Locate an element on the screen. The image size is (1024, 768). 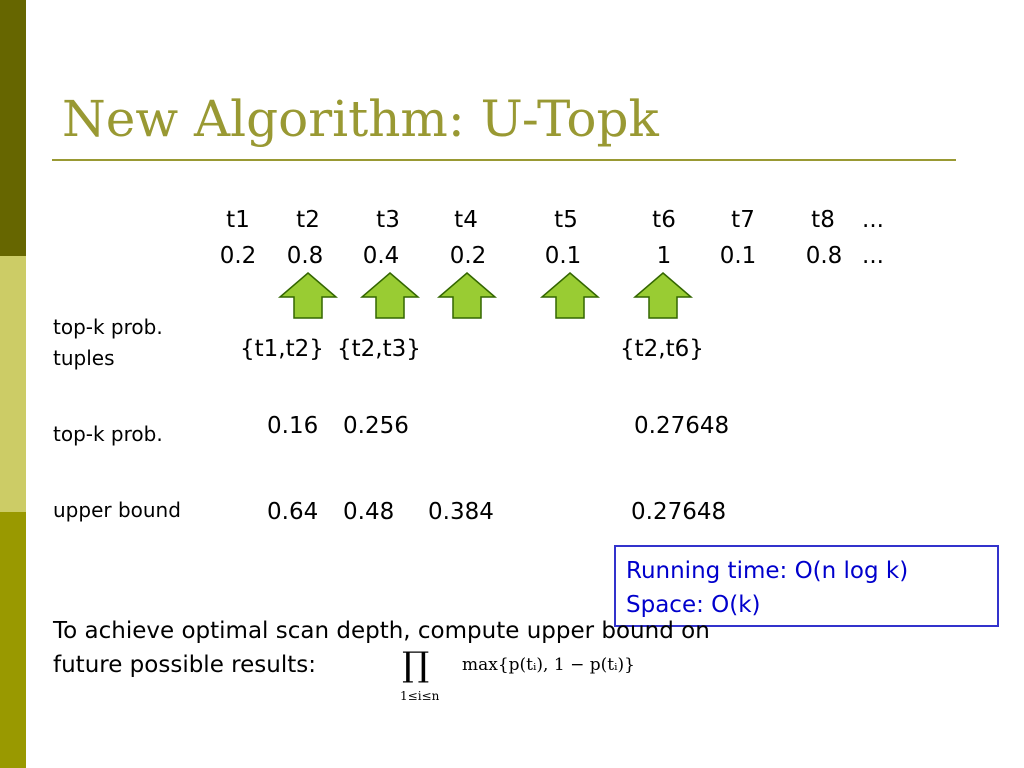
row-label: tuples is located at coordinates (84, 358).